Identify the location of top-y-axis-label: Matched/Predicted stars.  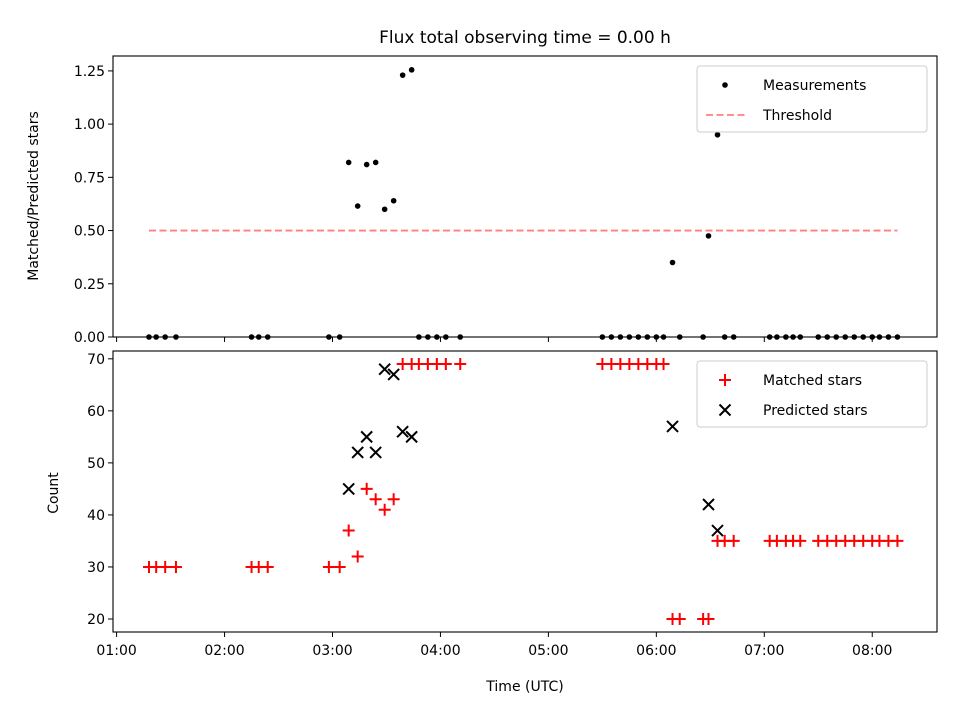
(34, 196).